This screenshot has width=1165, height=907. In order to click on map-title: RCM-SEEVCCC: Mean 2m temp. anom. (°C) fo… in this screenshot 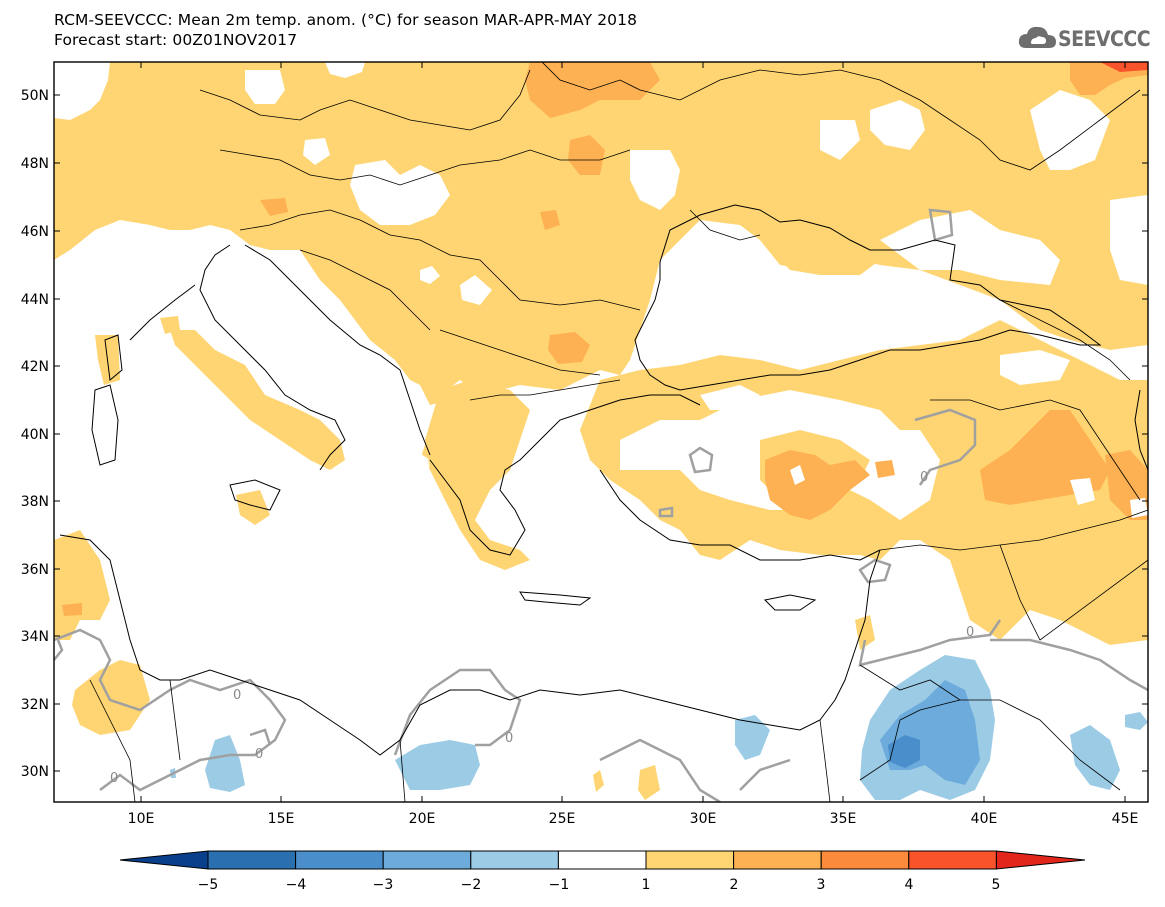, I will do `click(345, 30)`.